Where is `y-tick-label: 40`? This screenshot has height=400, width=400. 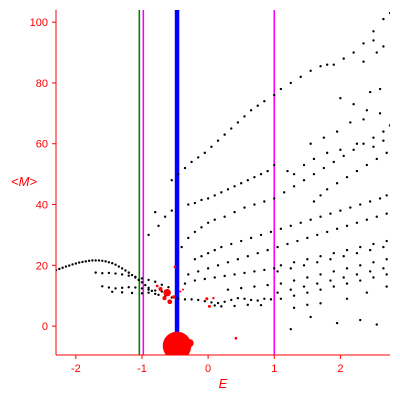
y-tick-label: 40 is located at coordinates (42, 206).